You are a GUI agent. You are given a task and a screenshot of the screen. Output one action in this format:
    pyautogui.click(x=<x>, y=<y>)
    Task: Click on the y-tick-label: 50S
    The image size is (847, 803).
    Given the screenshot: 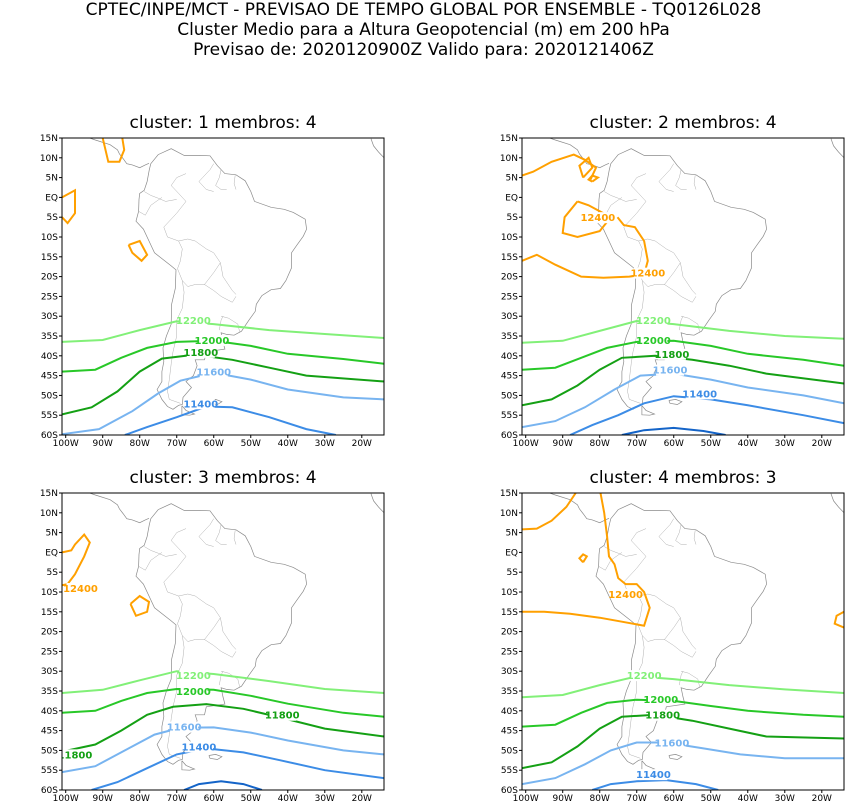 What is the action you would take?
    pyautogui.click(x=509, y=751)
    